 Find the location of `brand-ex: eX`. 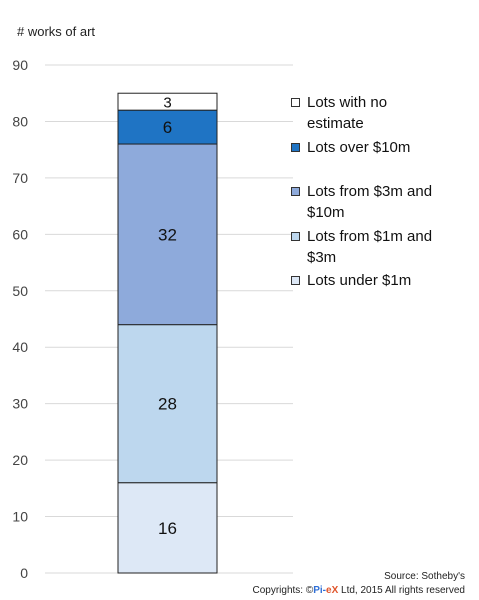

brand-ex: eX is located at coordinates (332, 590).